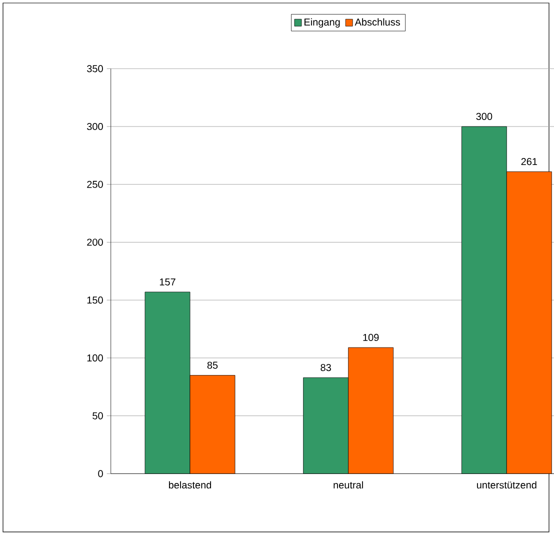 The image size is (554, 535). Describe the element at coordinates (529, 162) in the screenshot. I see `data-label: 261` at that location.